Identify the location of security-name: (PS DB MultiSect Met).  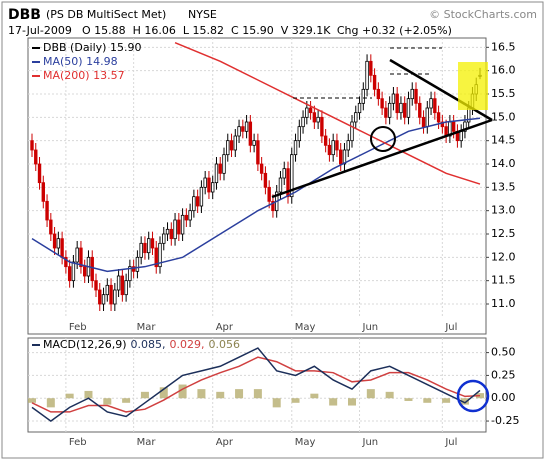
(106, 14).